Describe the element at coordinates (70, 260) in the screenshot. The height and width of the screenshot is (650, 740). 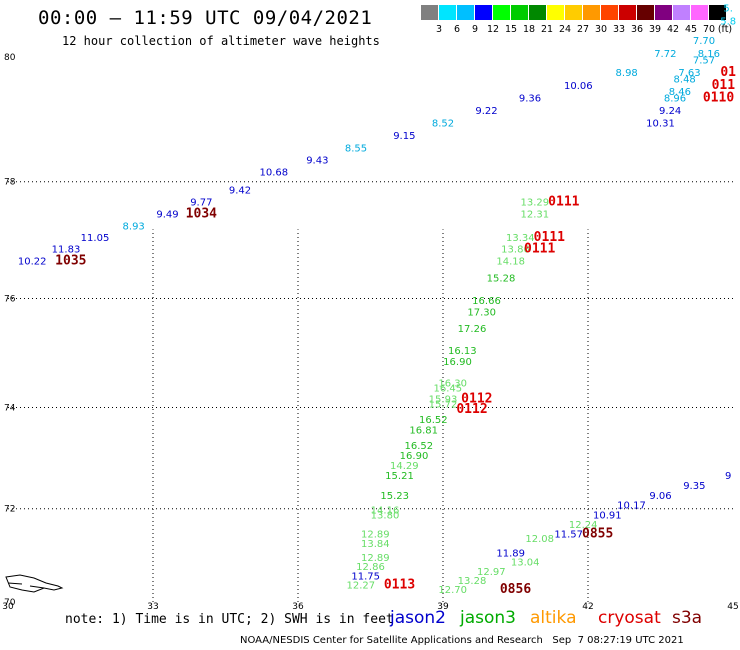
I see `time-label: 1035` at that location.